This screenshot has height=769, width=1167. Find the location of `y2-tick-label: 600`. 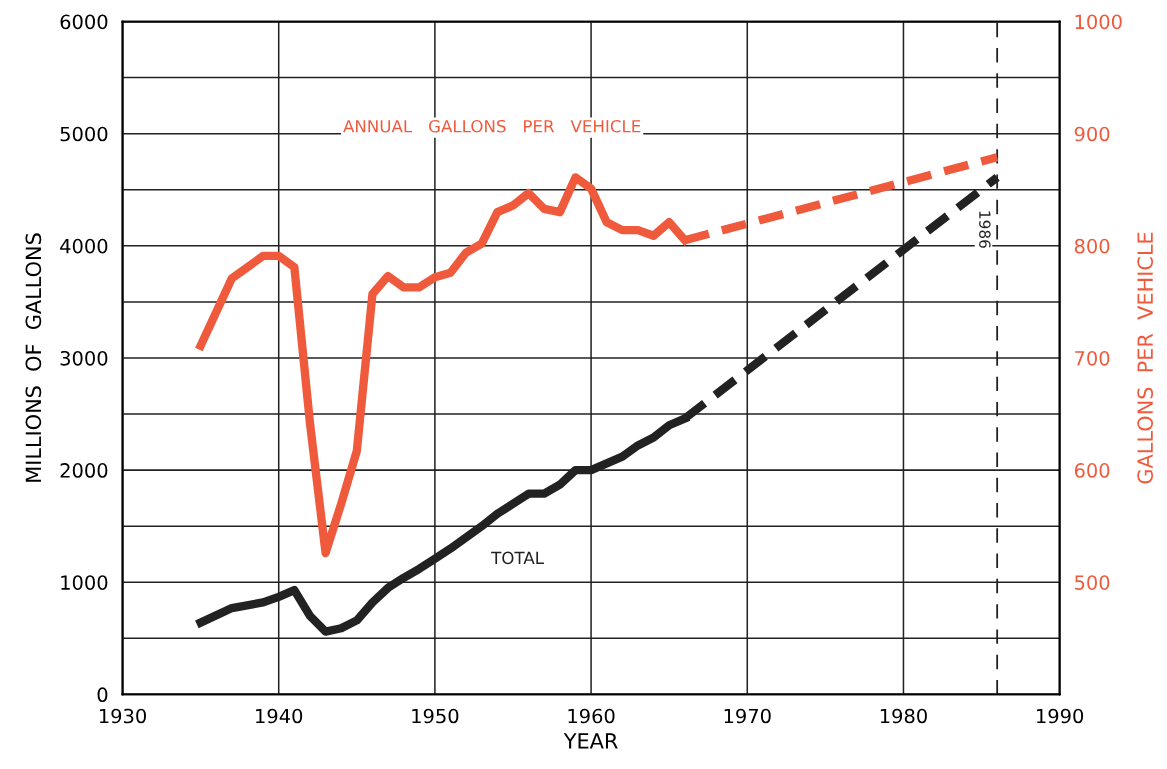

y2-tick-label: 600 is located at coordinates (1092, 470).